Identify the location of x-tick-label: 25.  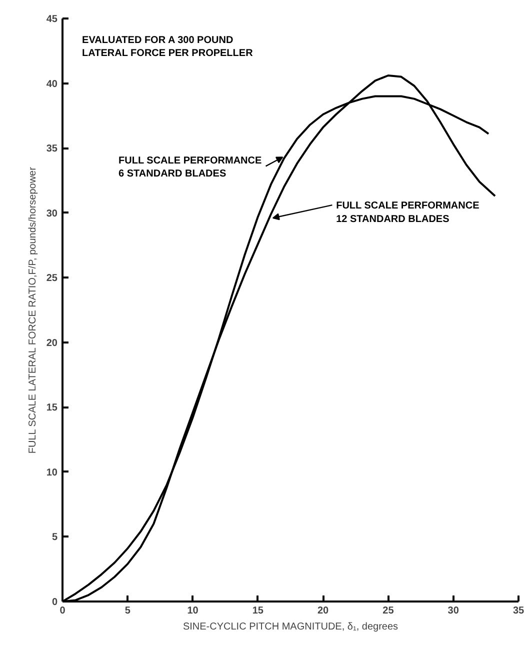
(388, 611).